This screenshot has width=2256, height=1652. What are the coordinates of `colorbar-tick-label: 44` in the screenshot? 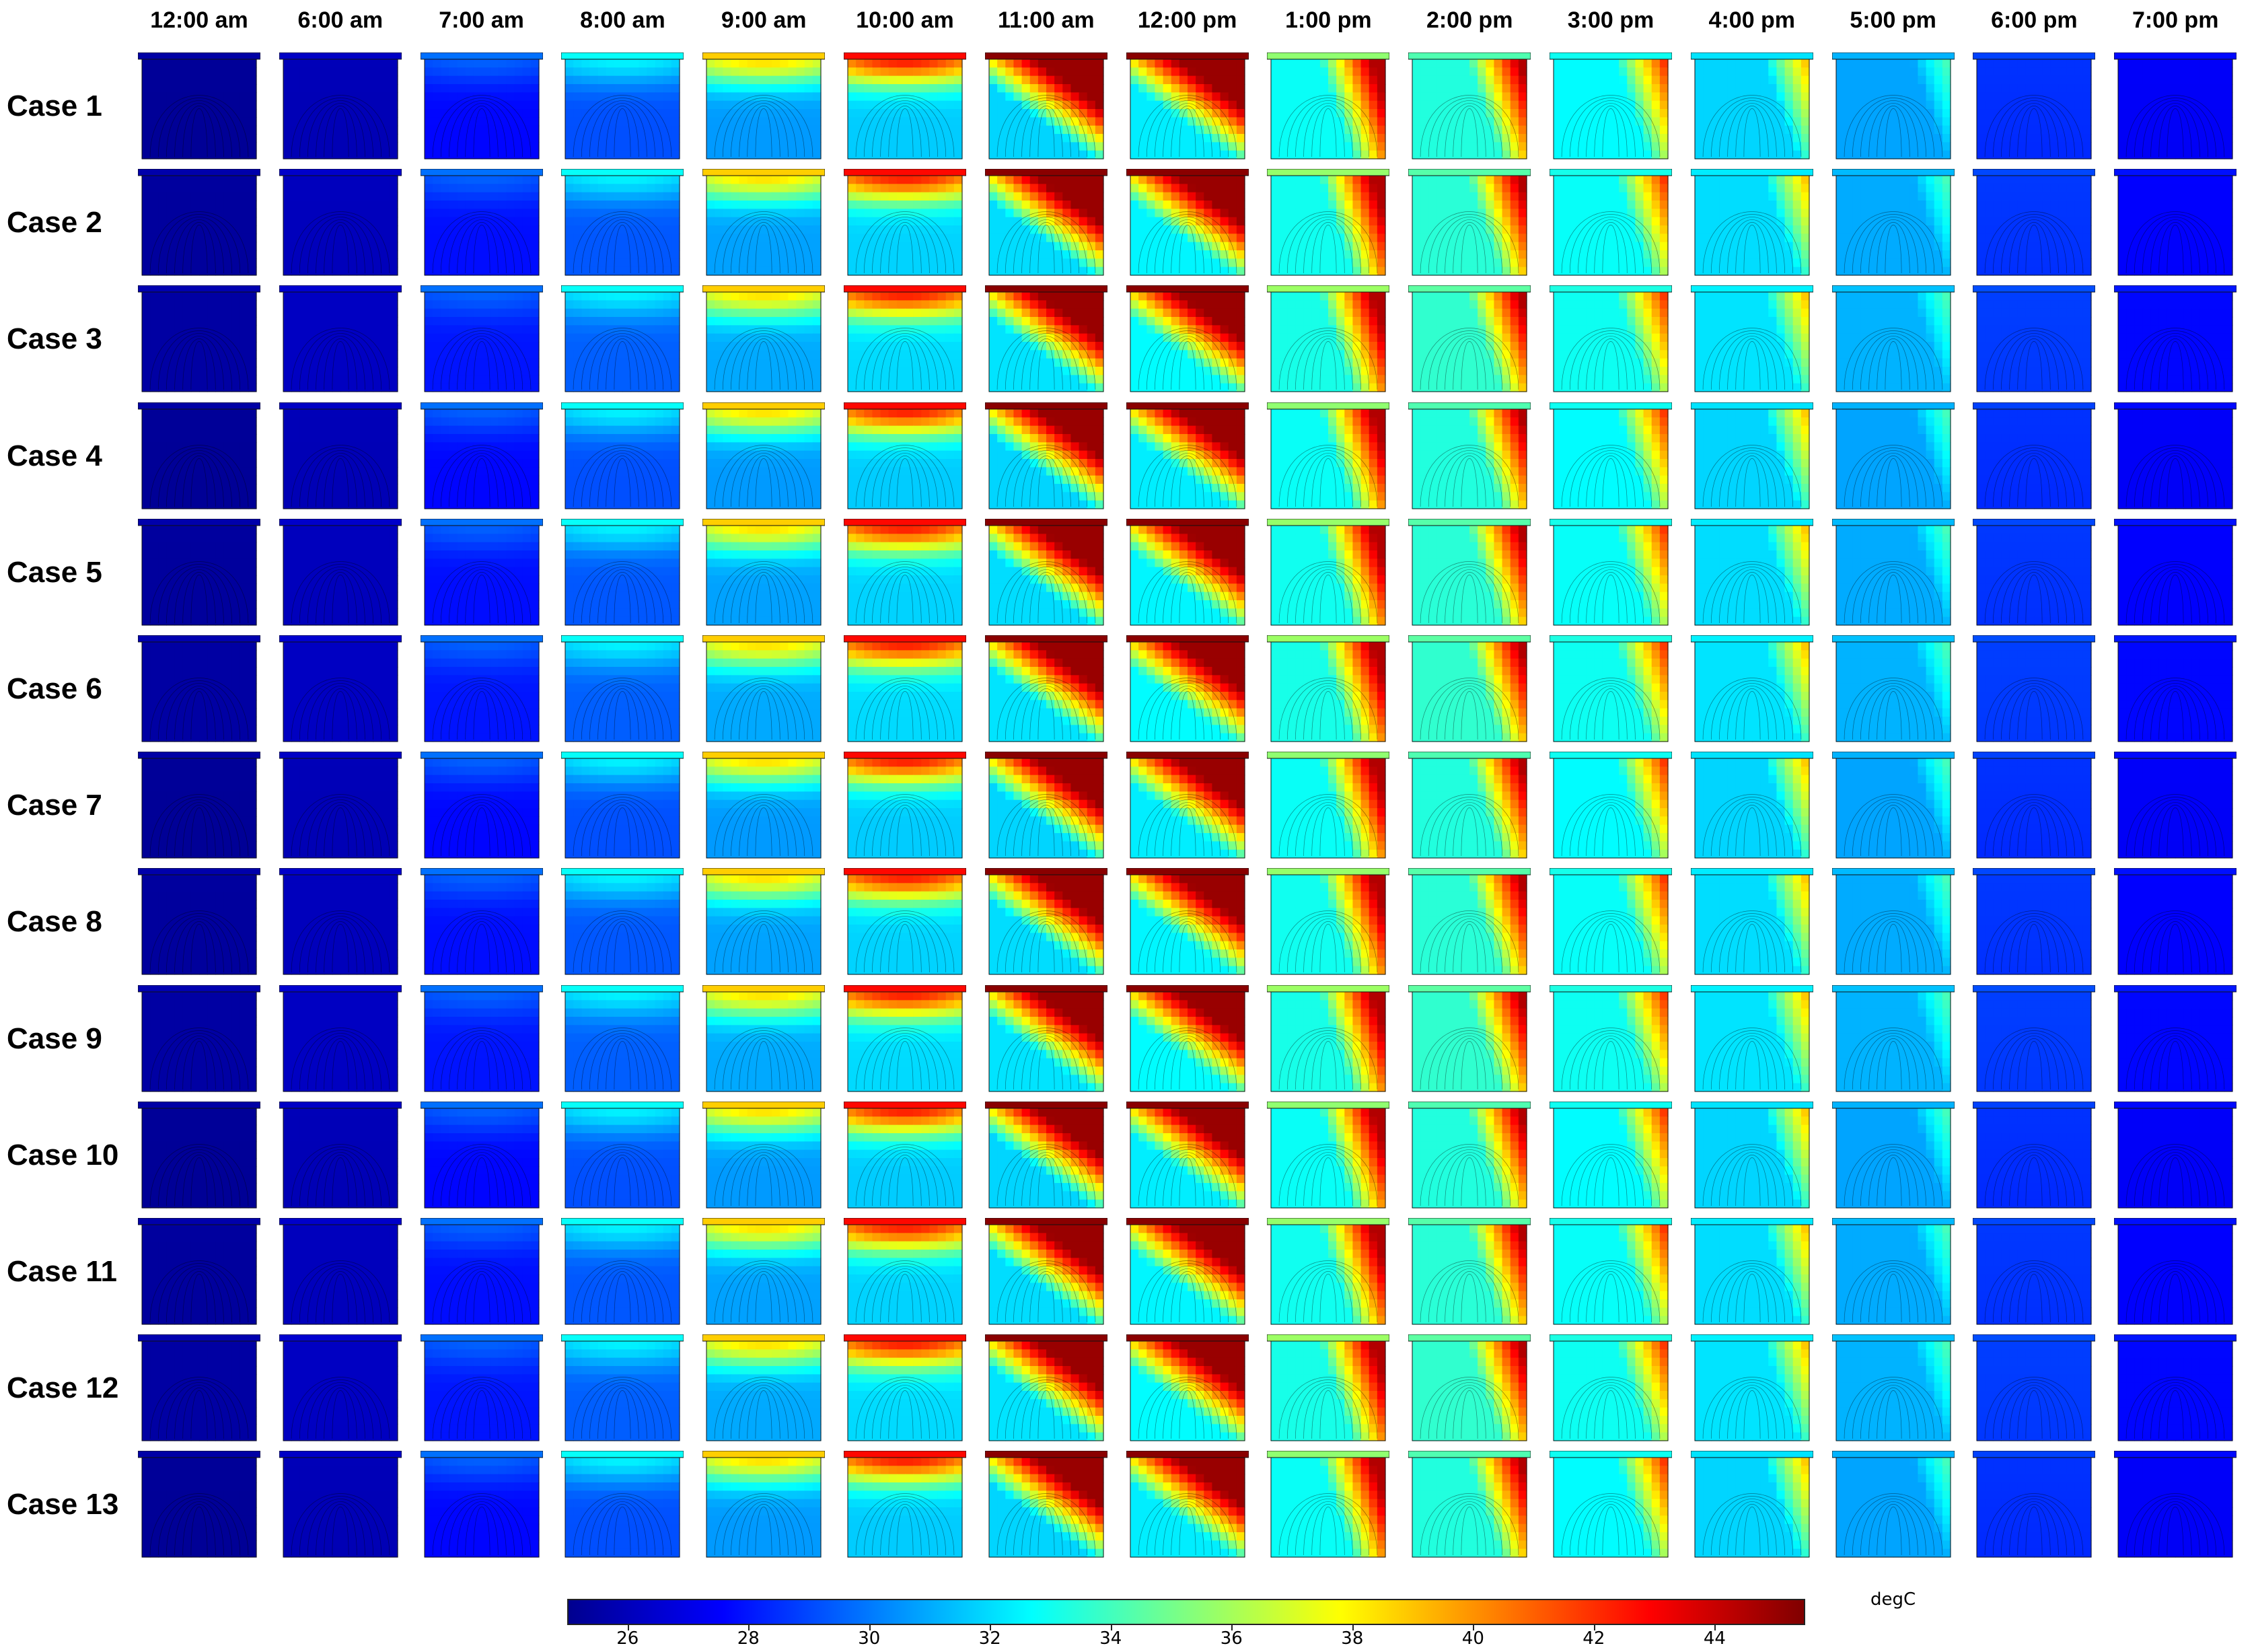 It's located at (1714, 1638).